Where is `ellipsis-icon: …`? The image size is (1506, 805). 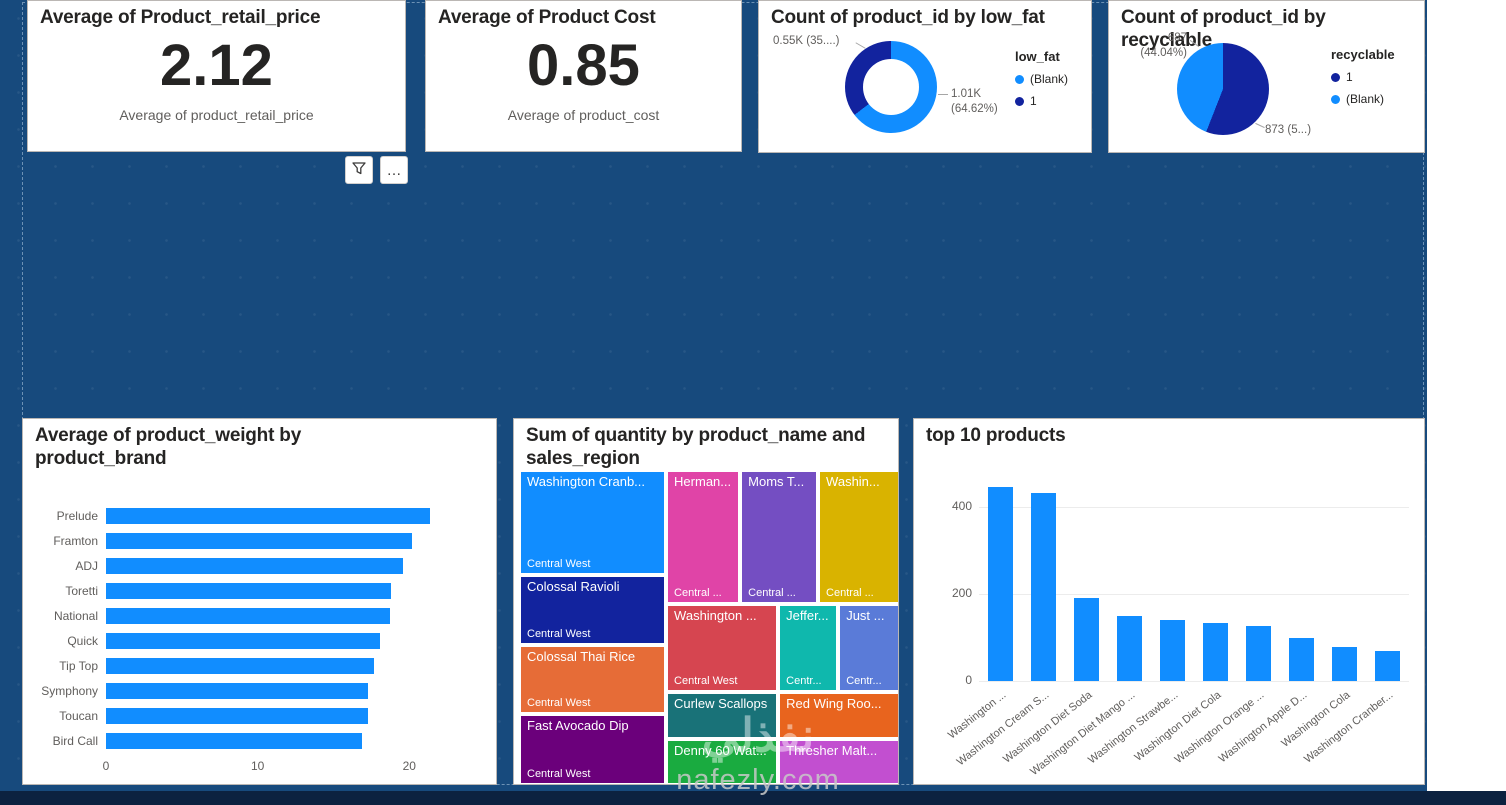 ellipsis-icon: … is located at coordinates (394, 170).